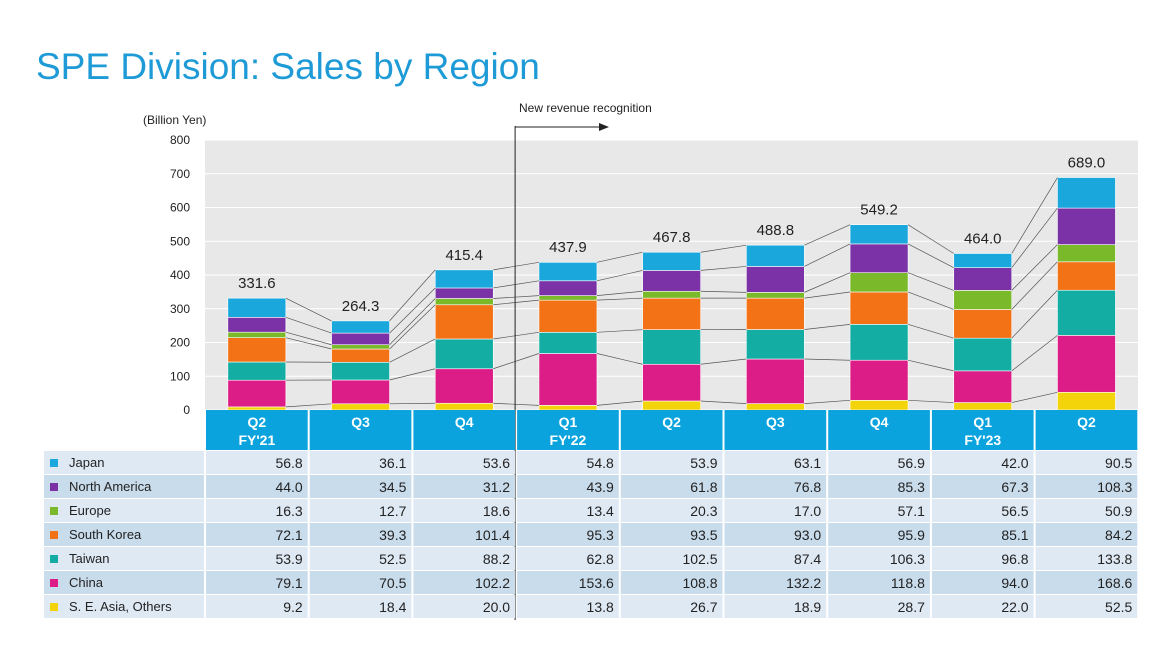 The image size is (1172, 652). What do you see at coordinates (89, 558) in the screenshot?
I see `series-label: Taiwan` at bounding box center [89, 558].